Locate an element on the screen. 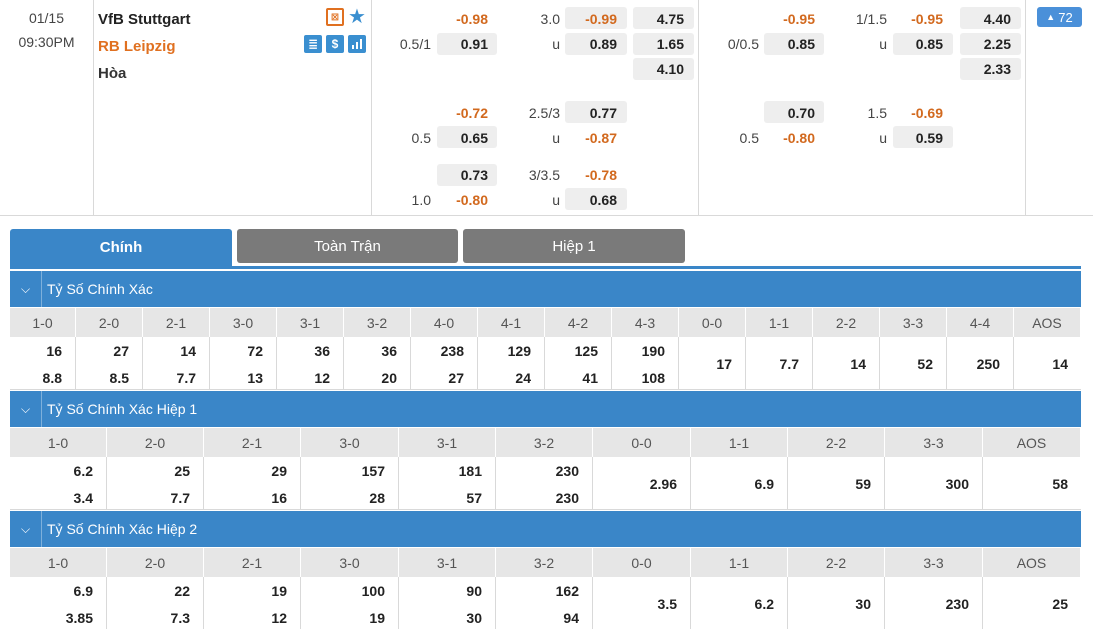 The width and height of the screenshot is (1093, 629). odds-h1-1x2-draw: 2.33 is located at coordinates (997, 69).